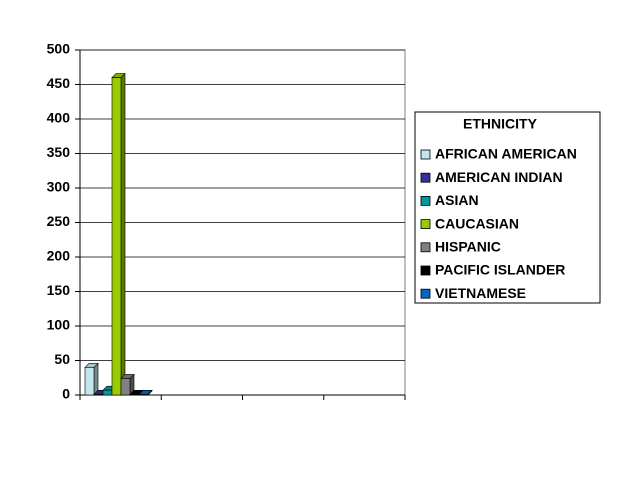 This screenshot has width=638, height=478. I want to click on y-tick-label: 250, so click(59, 221).